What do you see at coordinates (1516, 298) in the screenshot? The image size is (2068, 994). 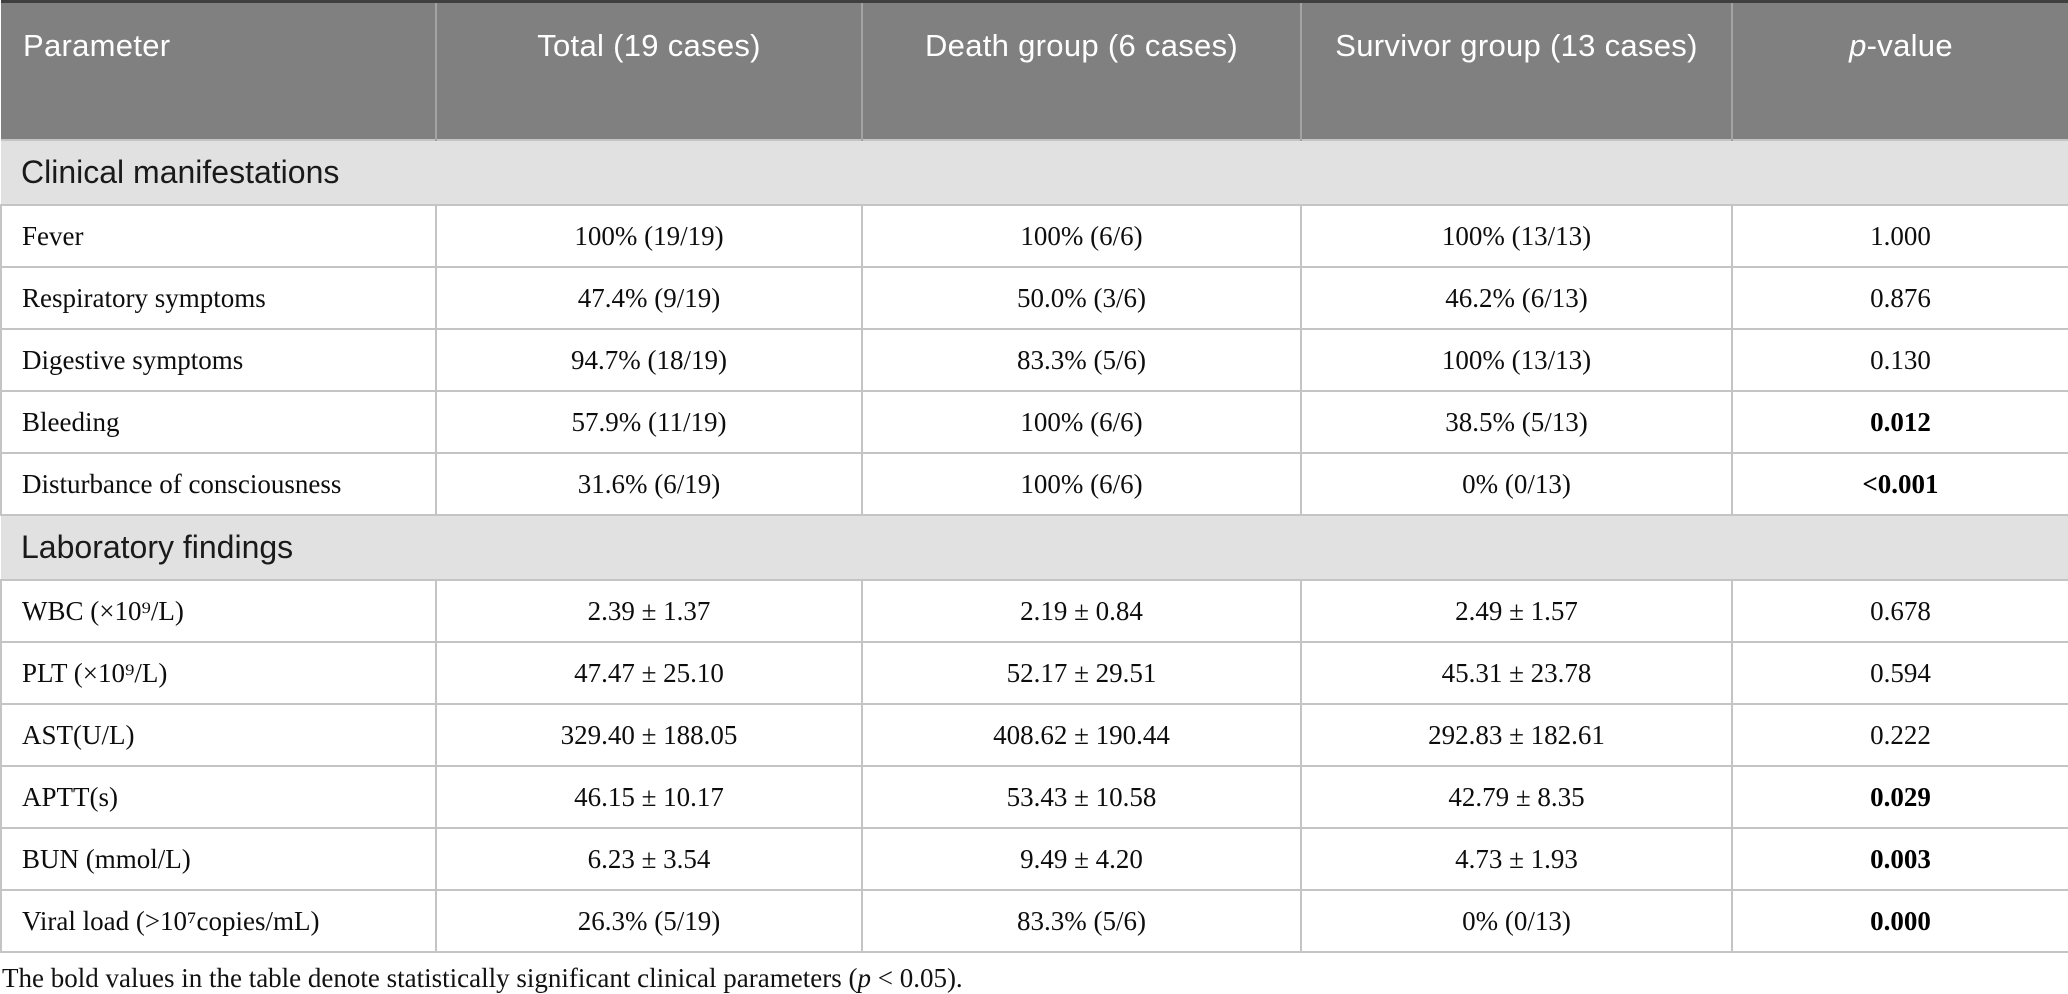 I see `survivor-value-cell: 46.2% (6/13)` at bounding box center [1516, 298].